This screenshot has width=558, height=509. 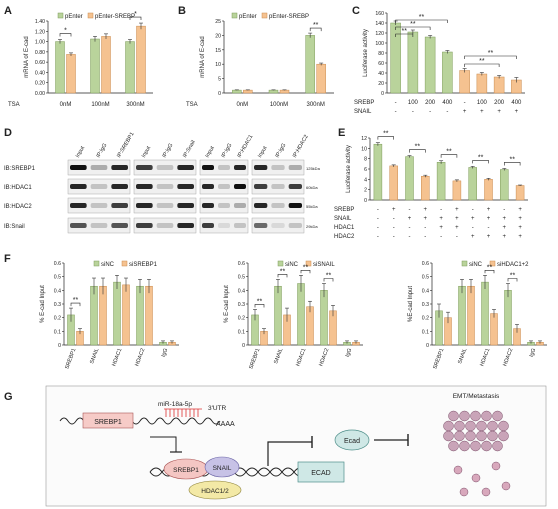 What do you see at coordinates (310, 326) in the screenshot?
I see `f2-bar` at bounding box center [310, 326].